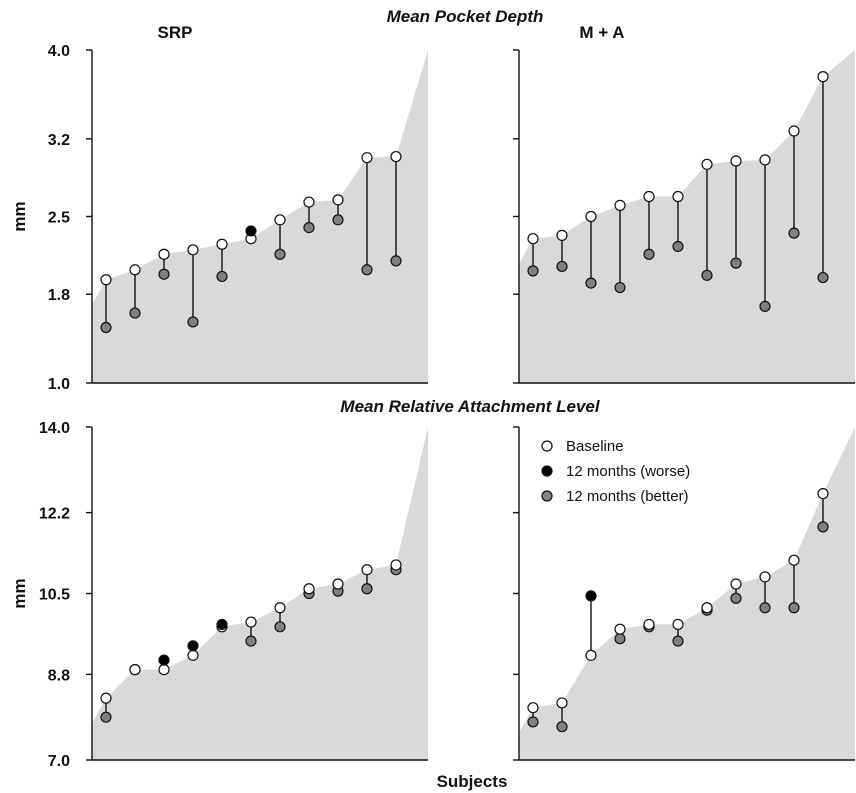 Image resolution: width=856 pixels, height=793 pixels. Describe the element at coordinates (59, 140) in the screenshot. I see `y-tick-label: 3.2` at that location.